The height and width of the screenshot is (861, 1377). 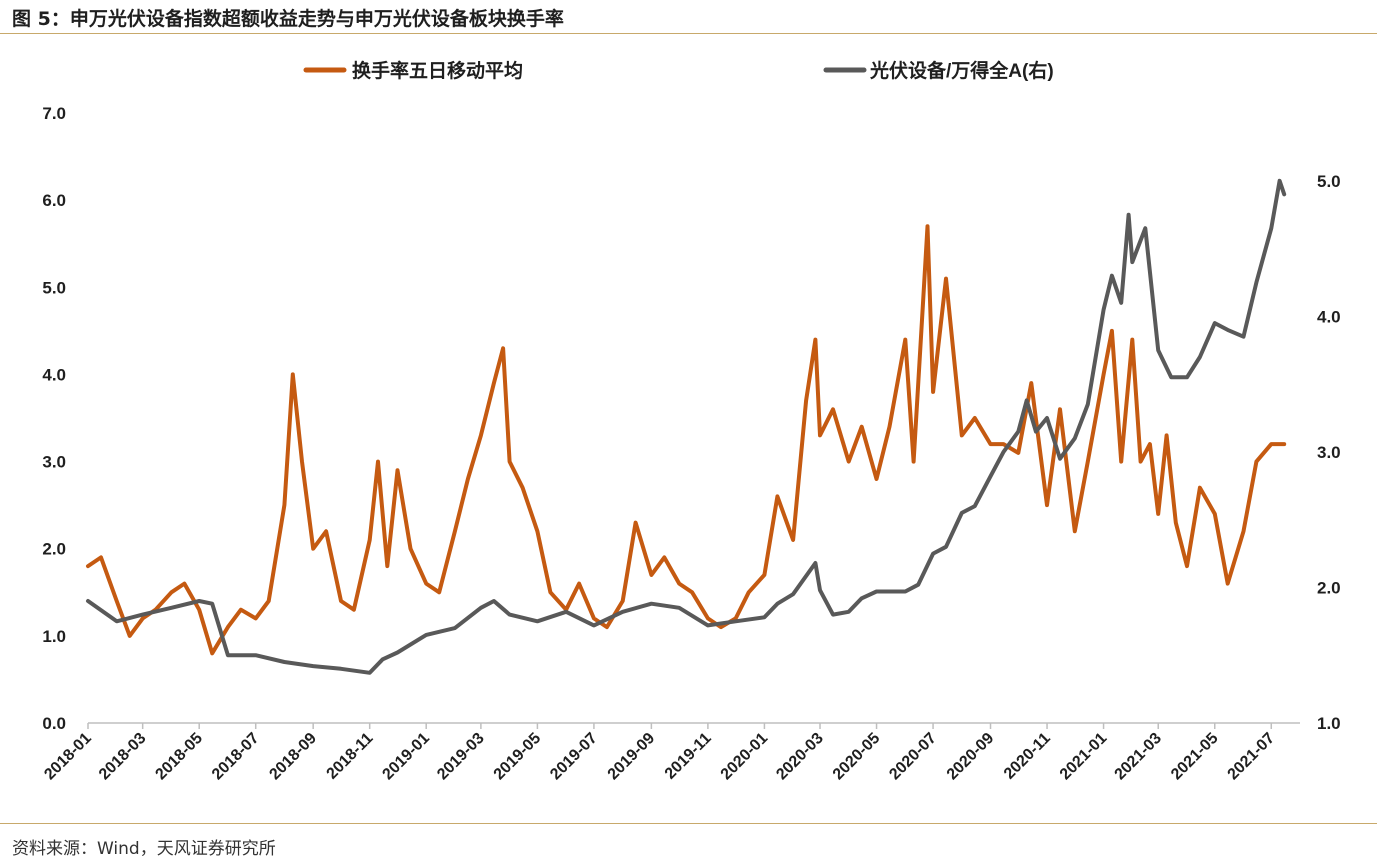 I want to click on top-rule, so click(x=688, y=33).